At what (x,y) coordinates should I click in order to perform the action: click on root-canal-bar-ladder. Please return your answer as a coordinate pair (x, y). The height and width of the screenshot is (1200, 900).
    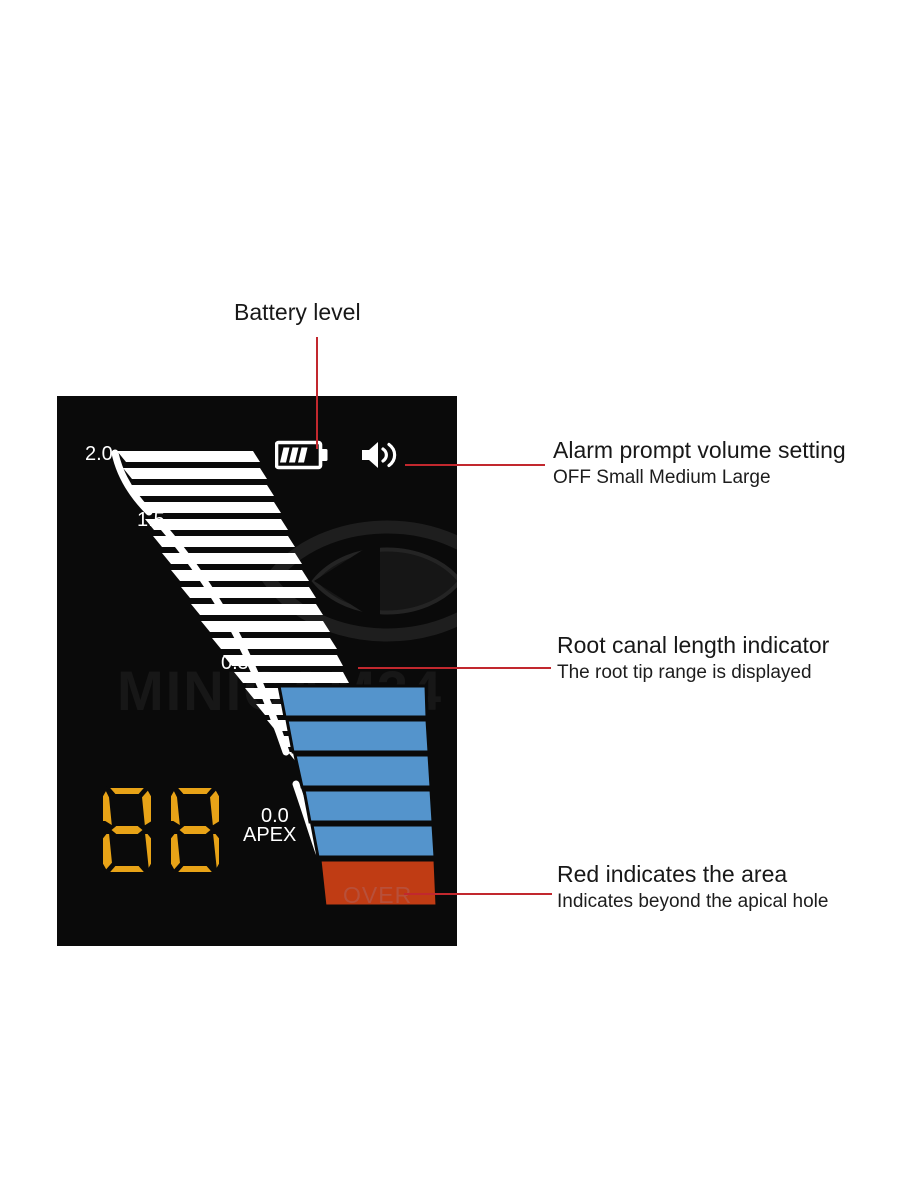
    Looking at the image, I should click on (275, 678).